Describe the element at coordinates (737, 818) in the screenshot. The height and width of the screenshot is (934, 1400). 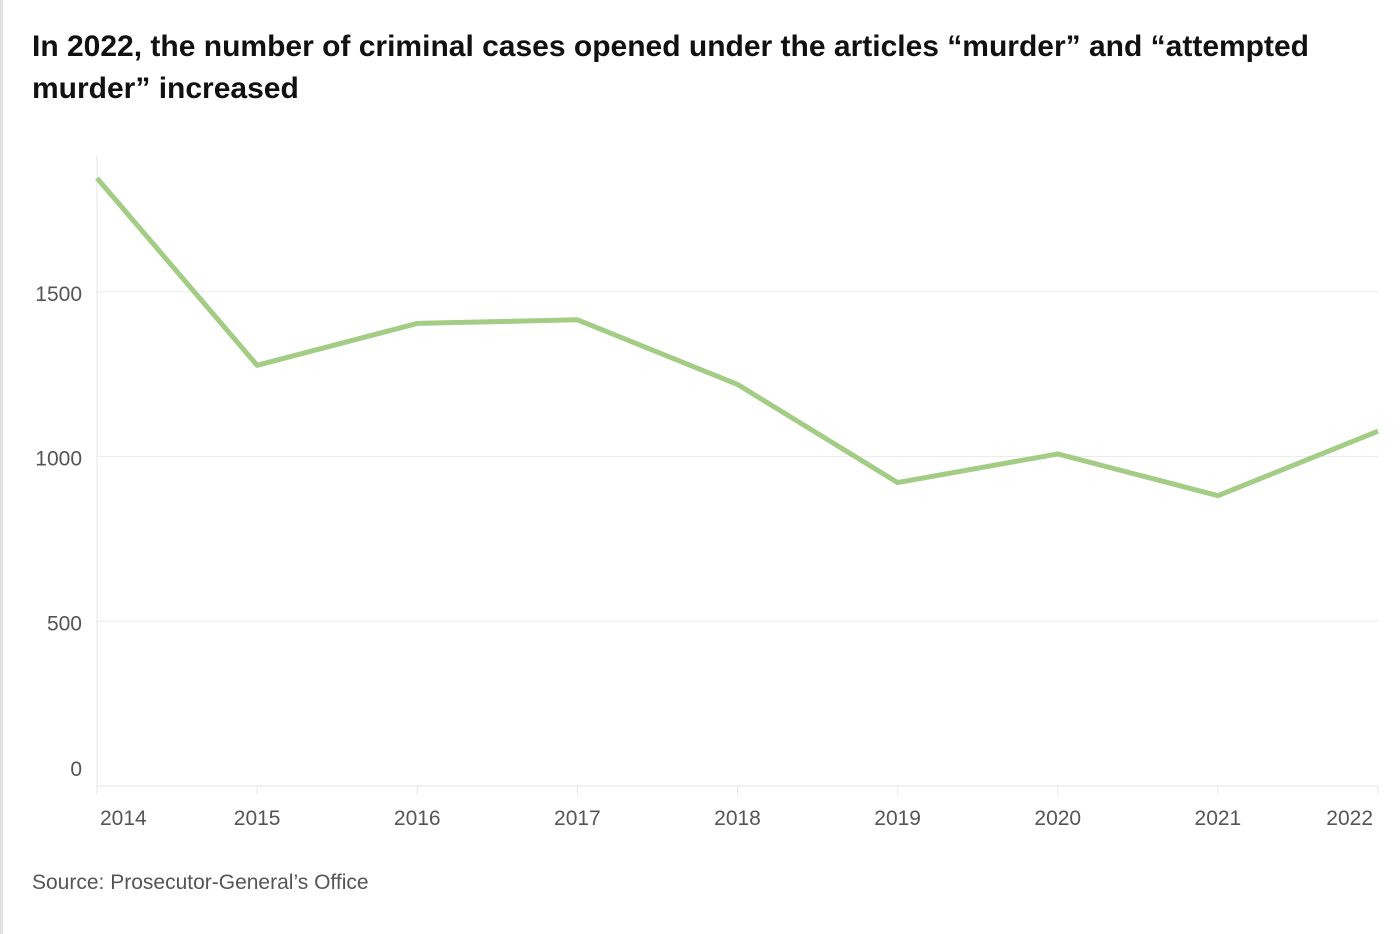
I see `x-tick-label: 2018` at that location.